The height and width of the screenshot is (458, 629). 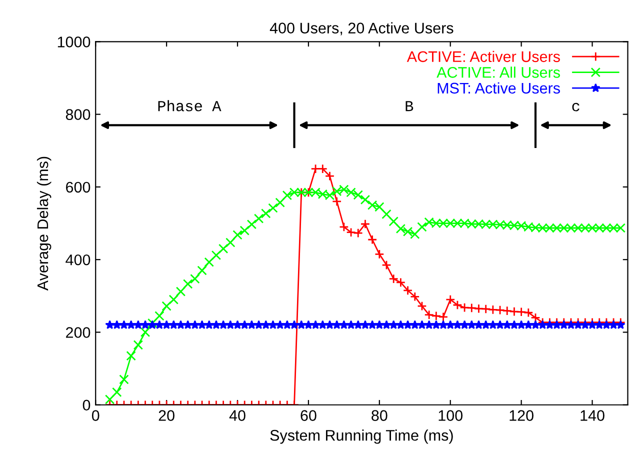 I want to click on y-tick-label: 600, so click(x=78, y=187).